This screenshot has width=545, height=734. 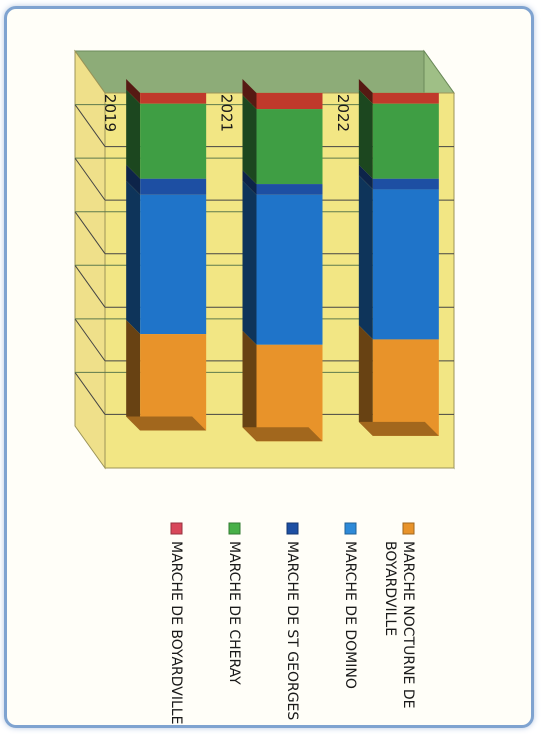 What do you see at coordinates (234, 613) in the screenshot?
I see `legend-label: MARCHE DE CHERAY` at bounding box center [234, 613].